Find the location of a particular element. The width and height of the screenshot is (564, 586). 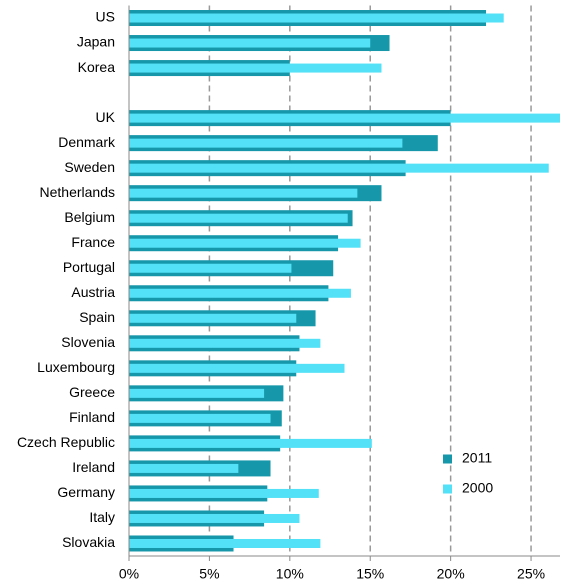

y-tick-label: Denmark is located at coordinates (87, 142).